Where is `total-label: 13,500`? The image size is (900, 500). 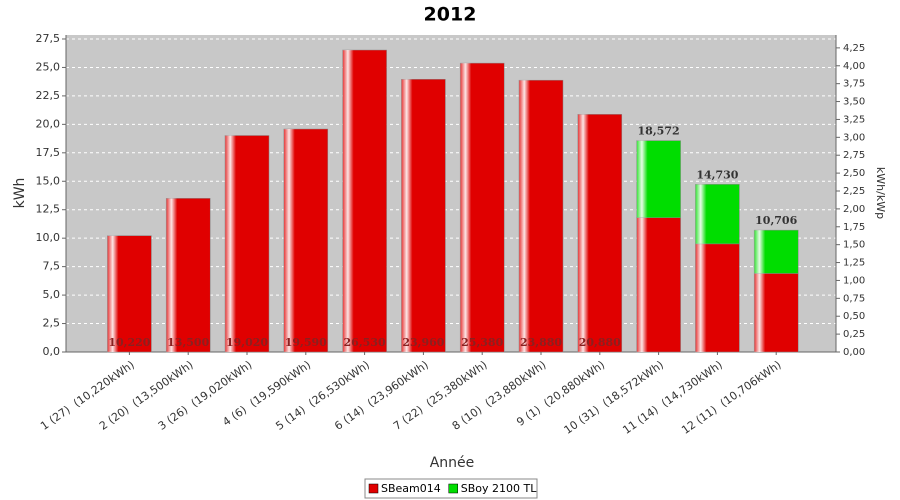 total-label: 13,500 is located at coordinates (188, 342).